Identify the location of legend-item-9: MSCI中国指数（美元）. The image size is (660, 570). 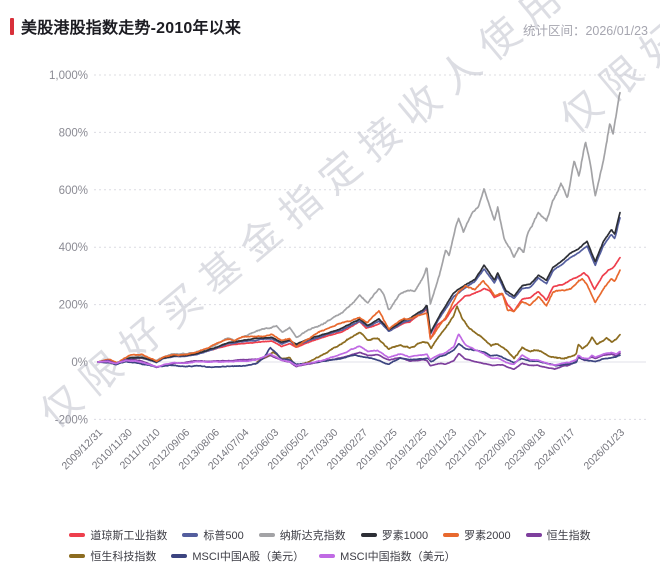
(387, 556).